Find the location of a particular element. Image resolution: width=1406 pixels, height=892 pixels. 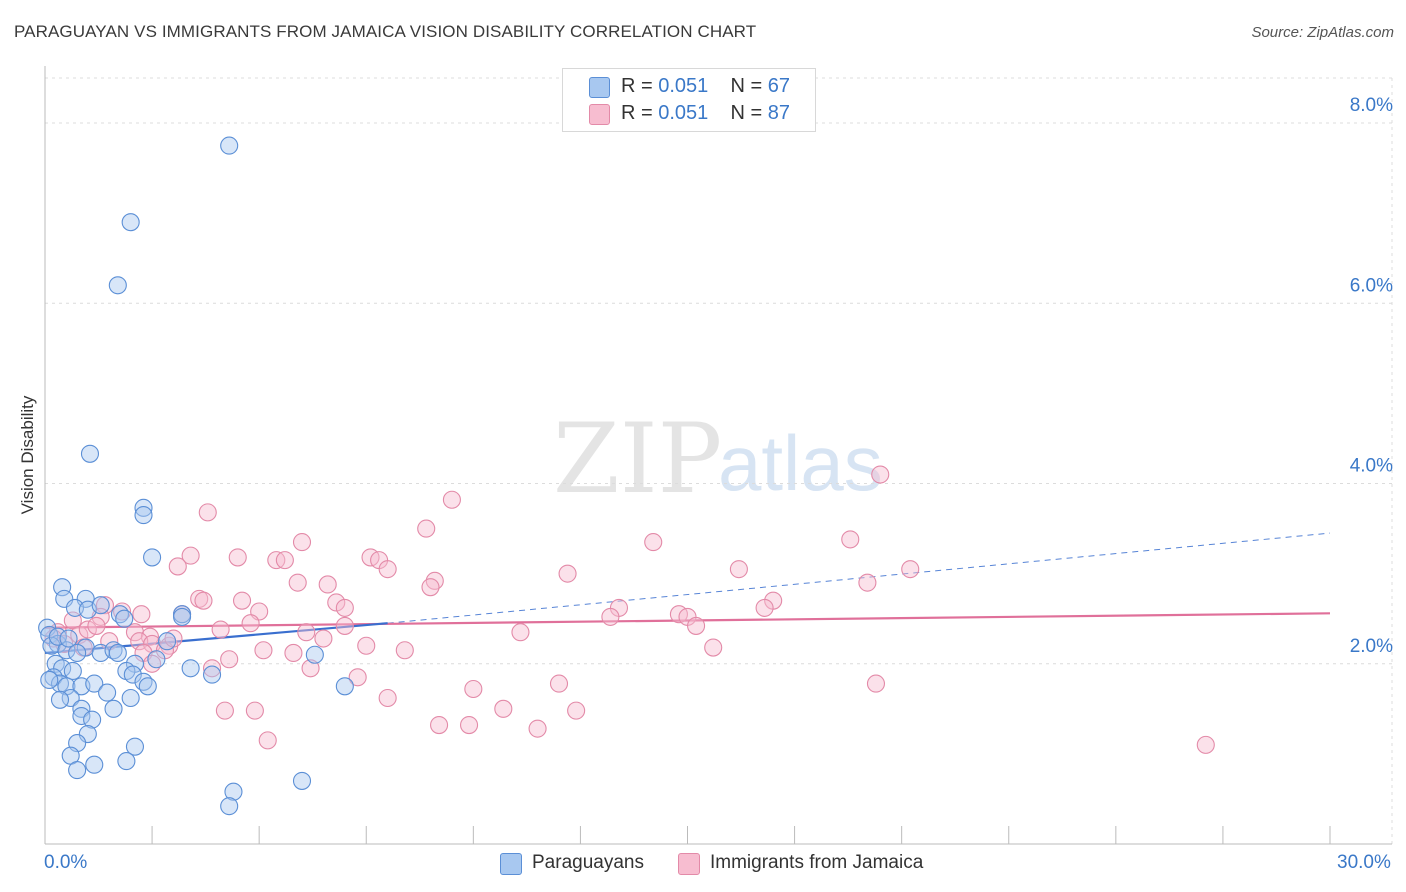

watermark: ZIP atlas is located at coordinates (718, 459).